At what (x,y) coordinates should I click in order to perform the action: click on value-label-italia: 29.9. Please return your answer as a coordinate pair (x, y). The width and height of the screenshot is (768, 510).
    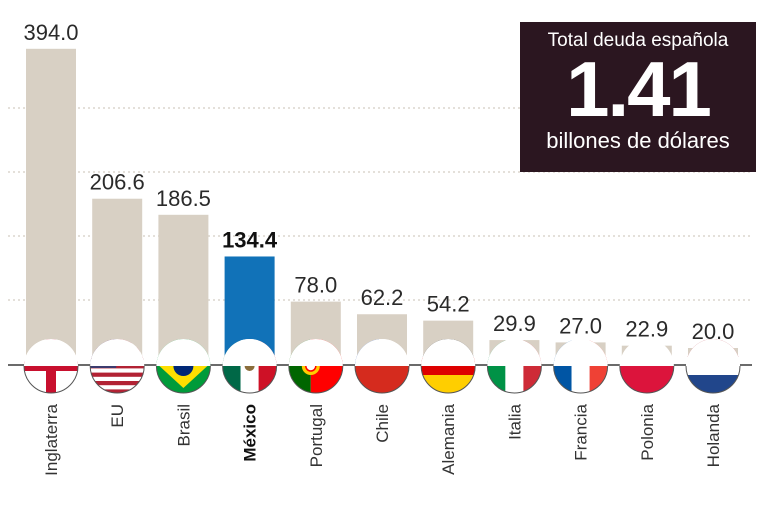
    Looking at the image, I should click on (514, 323).